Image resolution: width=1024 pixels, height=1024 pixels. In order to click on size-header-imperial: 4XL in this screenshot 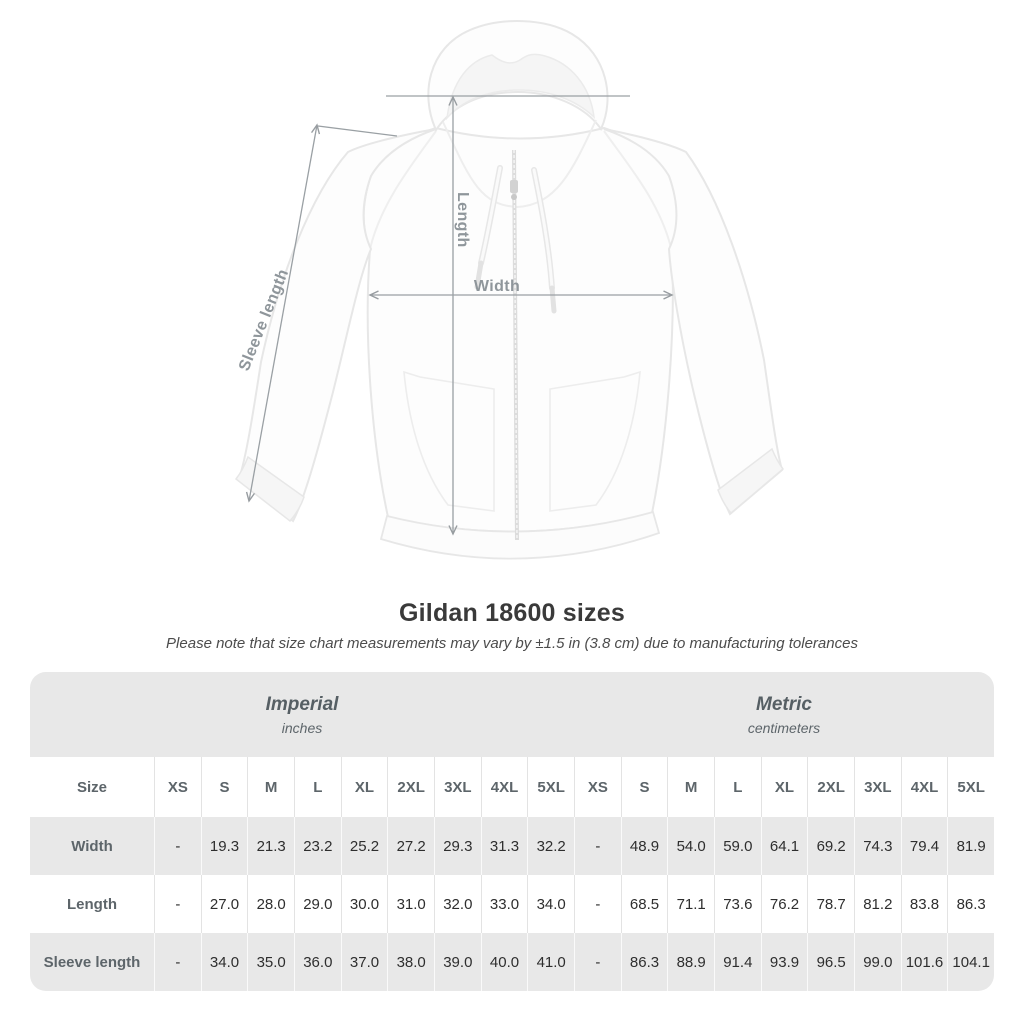, I will do `click(504, 787)`.